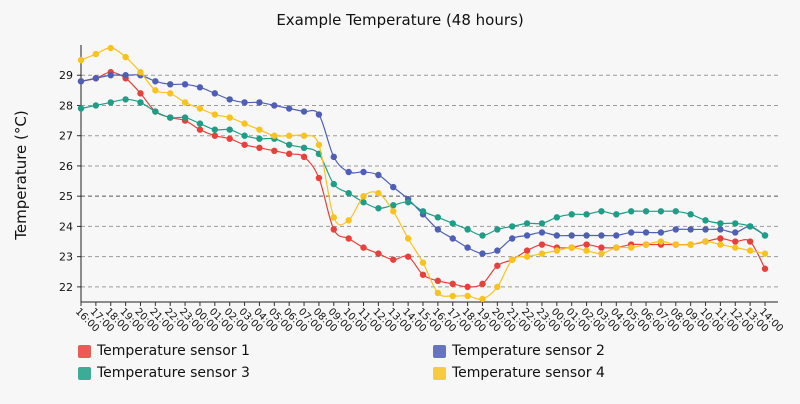  What do you see at coordinates (528, 351) in the screenshot?
I see `legend-label-sensor-2: Temperature sensor 2` at bounding box center [528, 351].